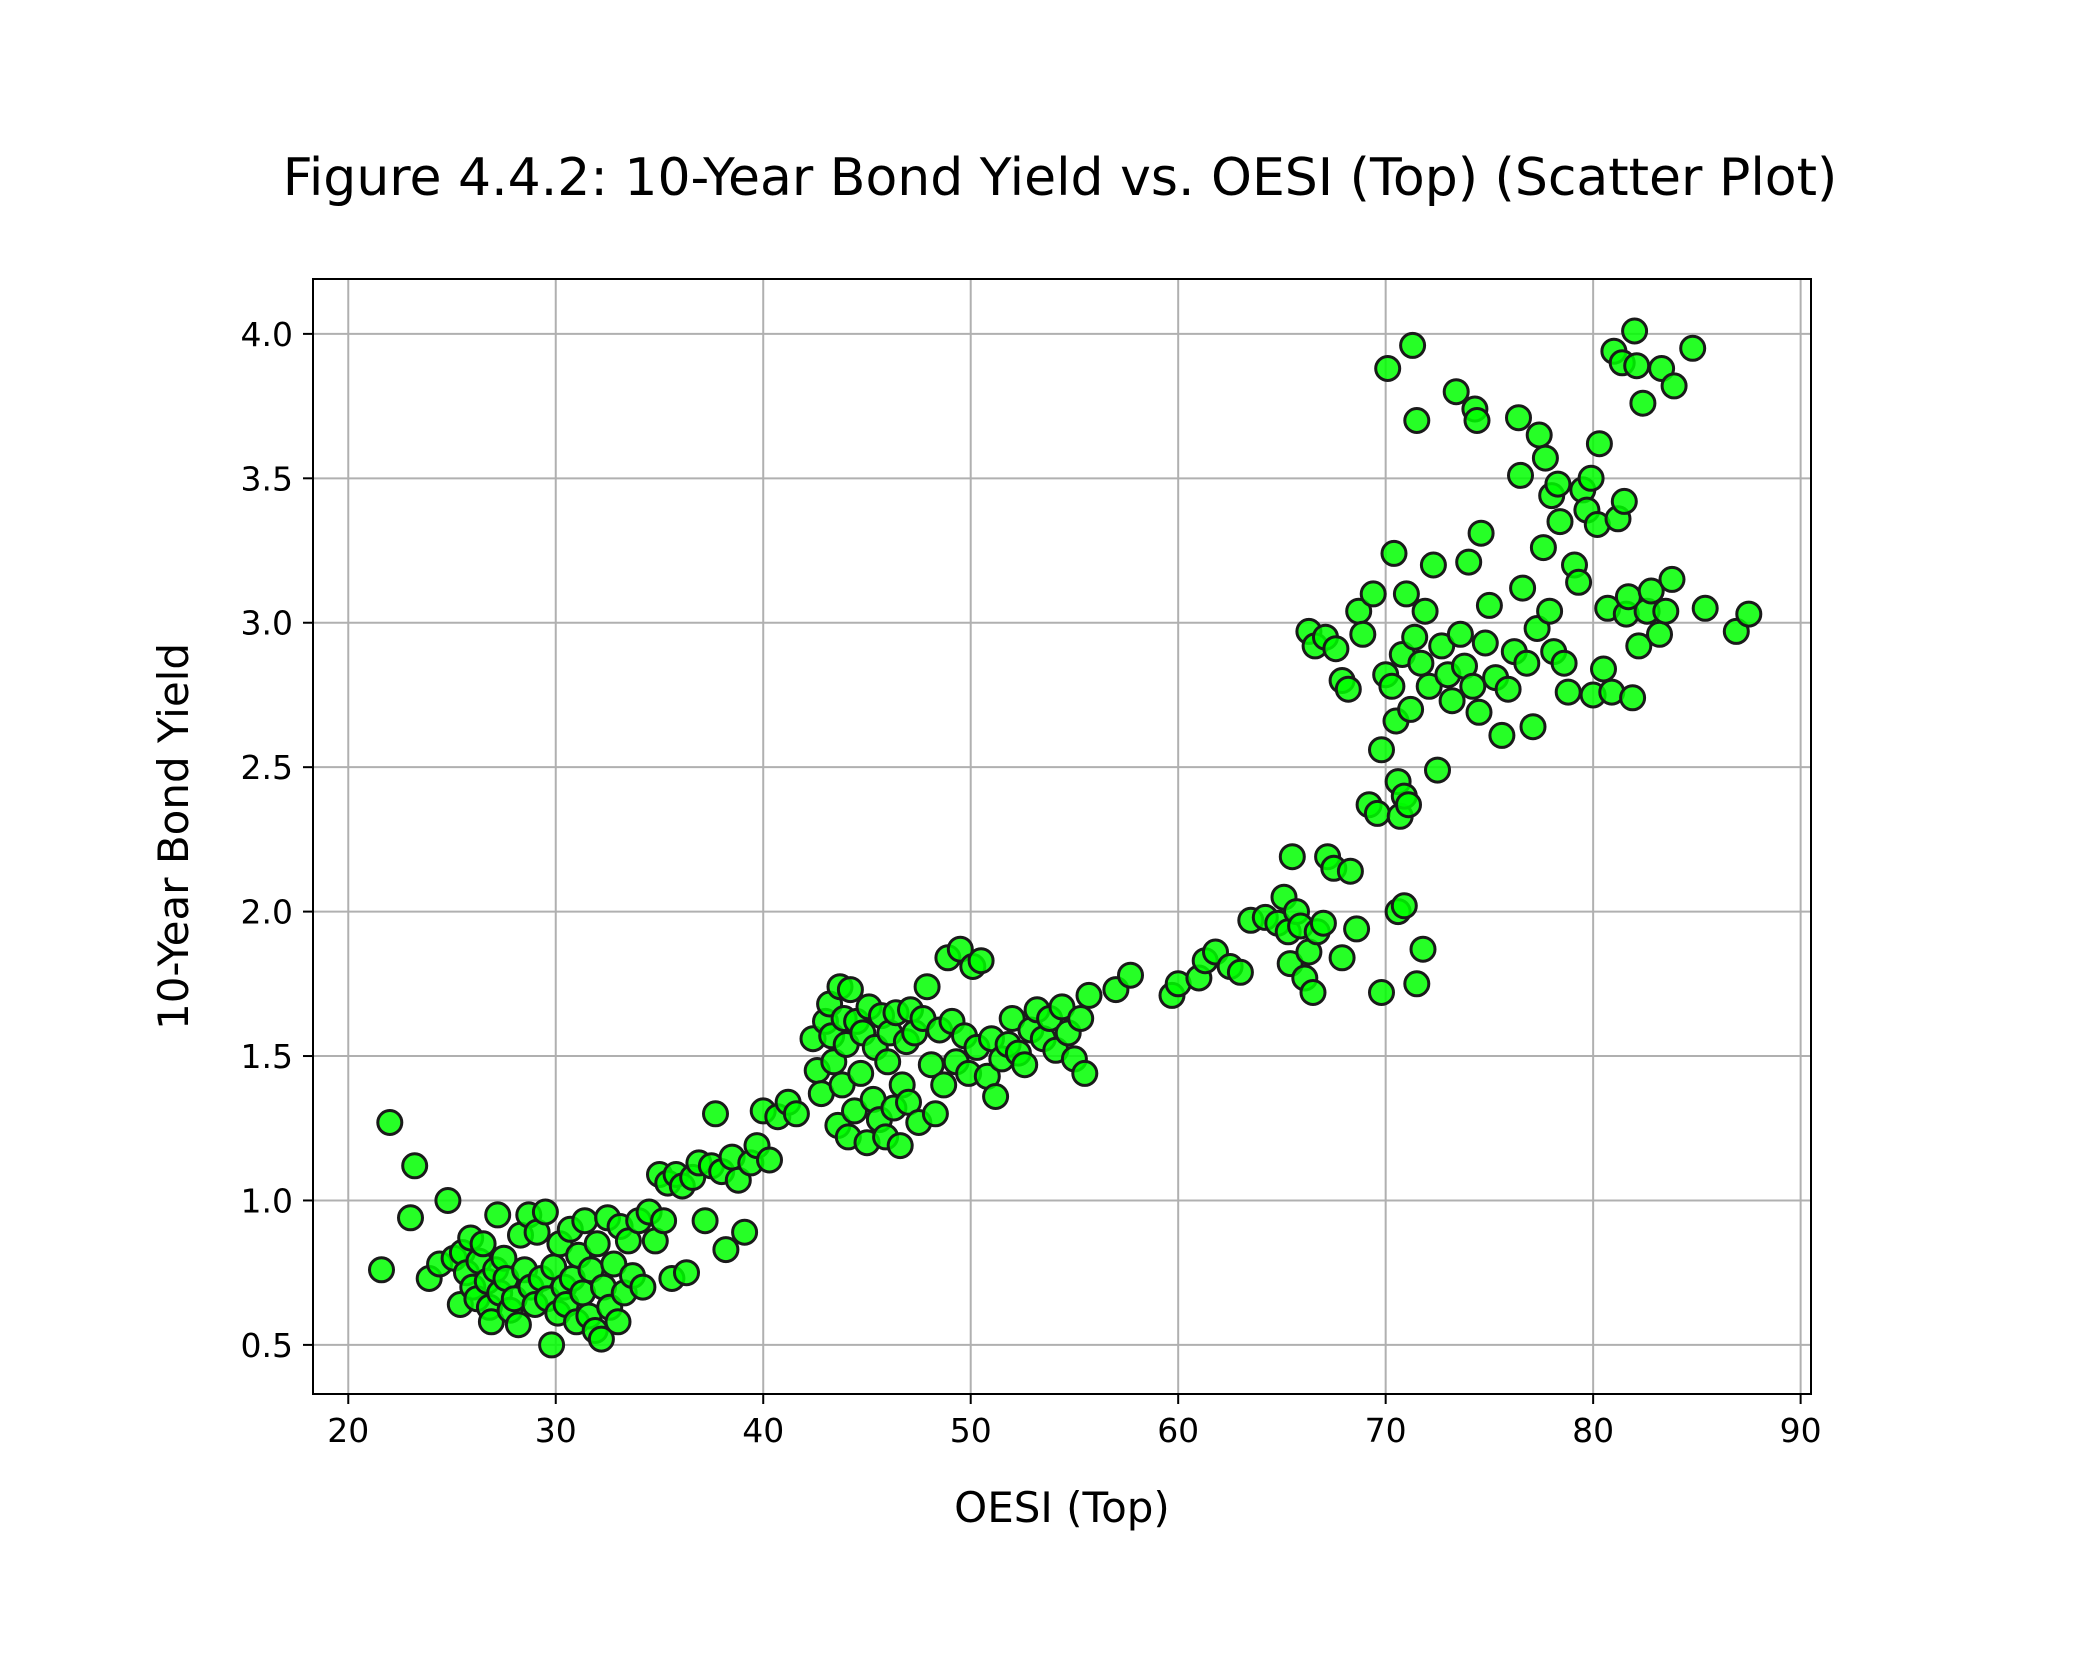  I want to click on y-tick-label: 1.5, so click(267, 1056).